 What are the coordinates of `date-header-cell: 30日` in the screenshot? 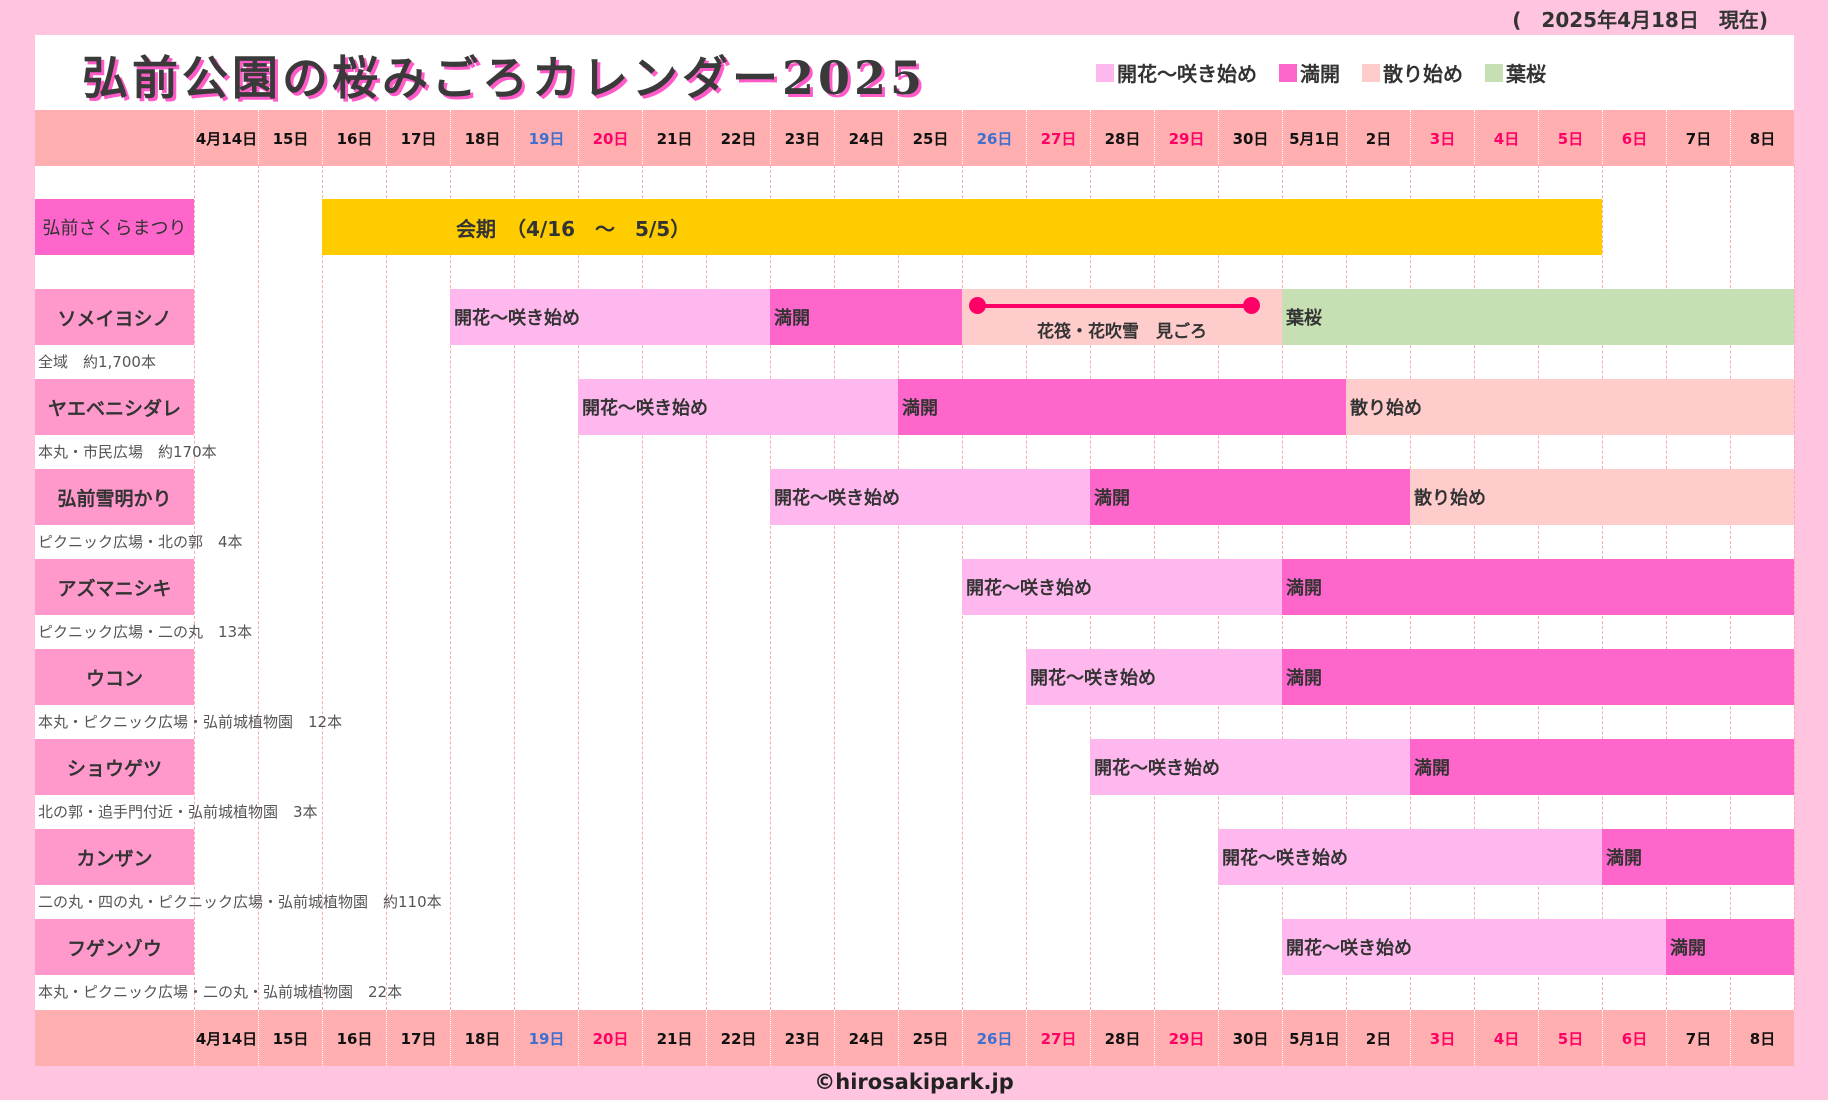 It's located at (1250, 1038).